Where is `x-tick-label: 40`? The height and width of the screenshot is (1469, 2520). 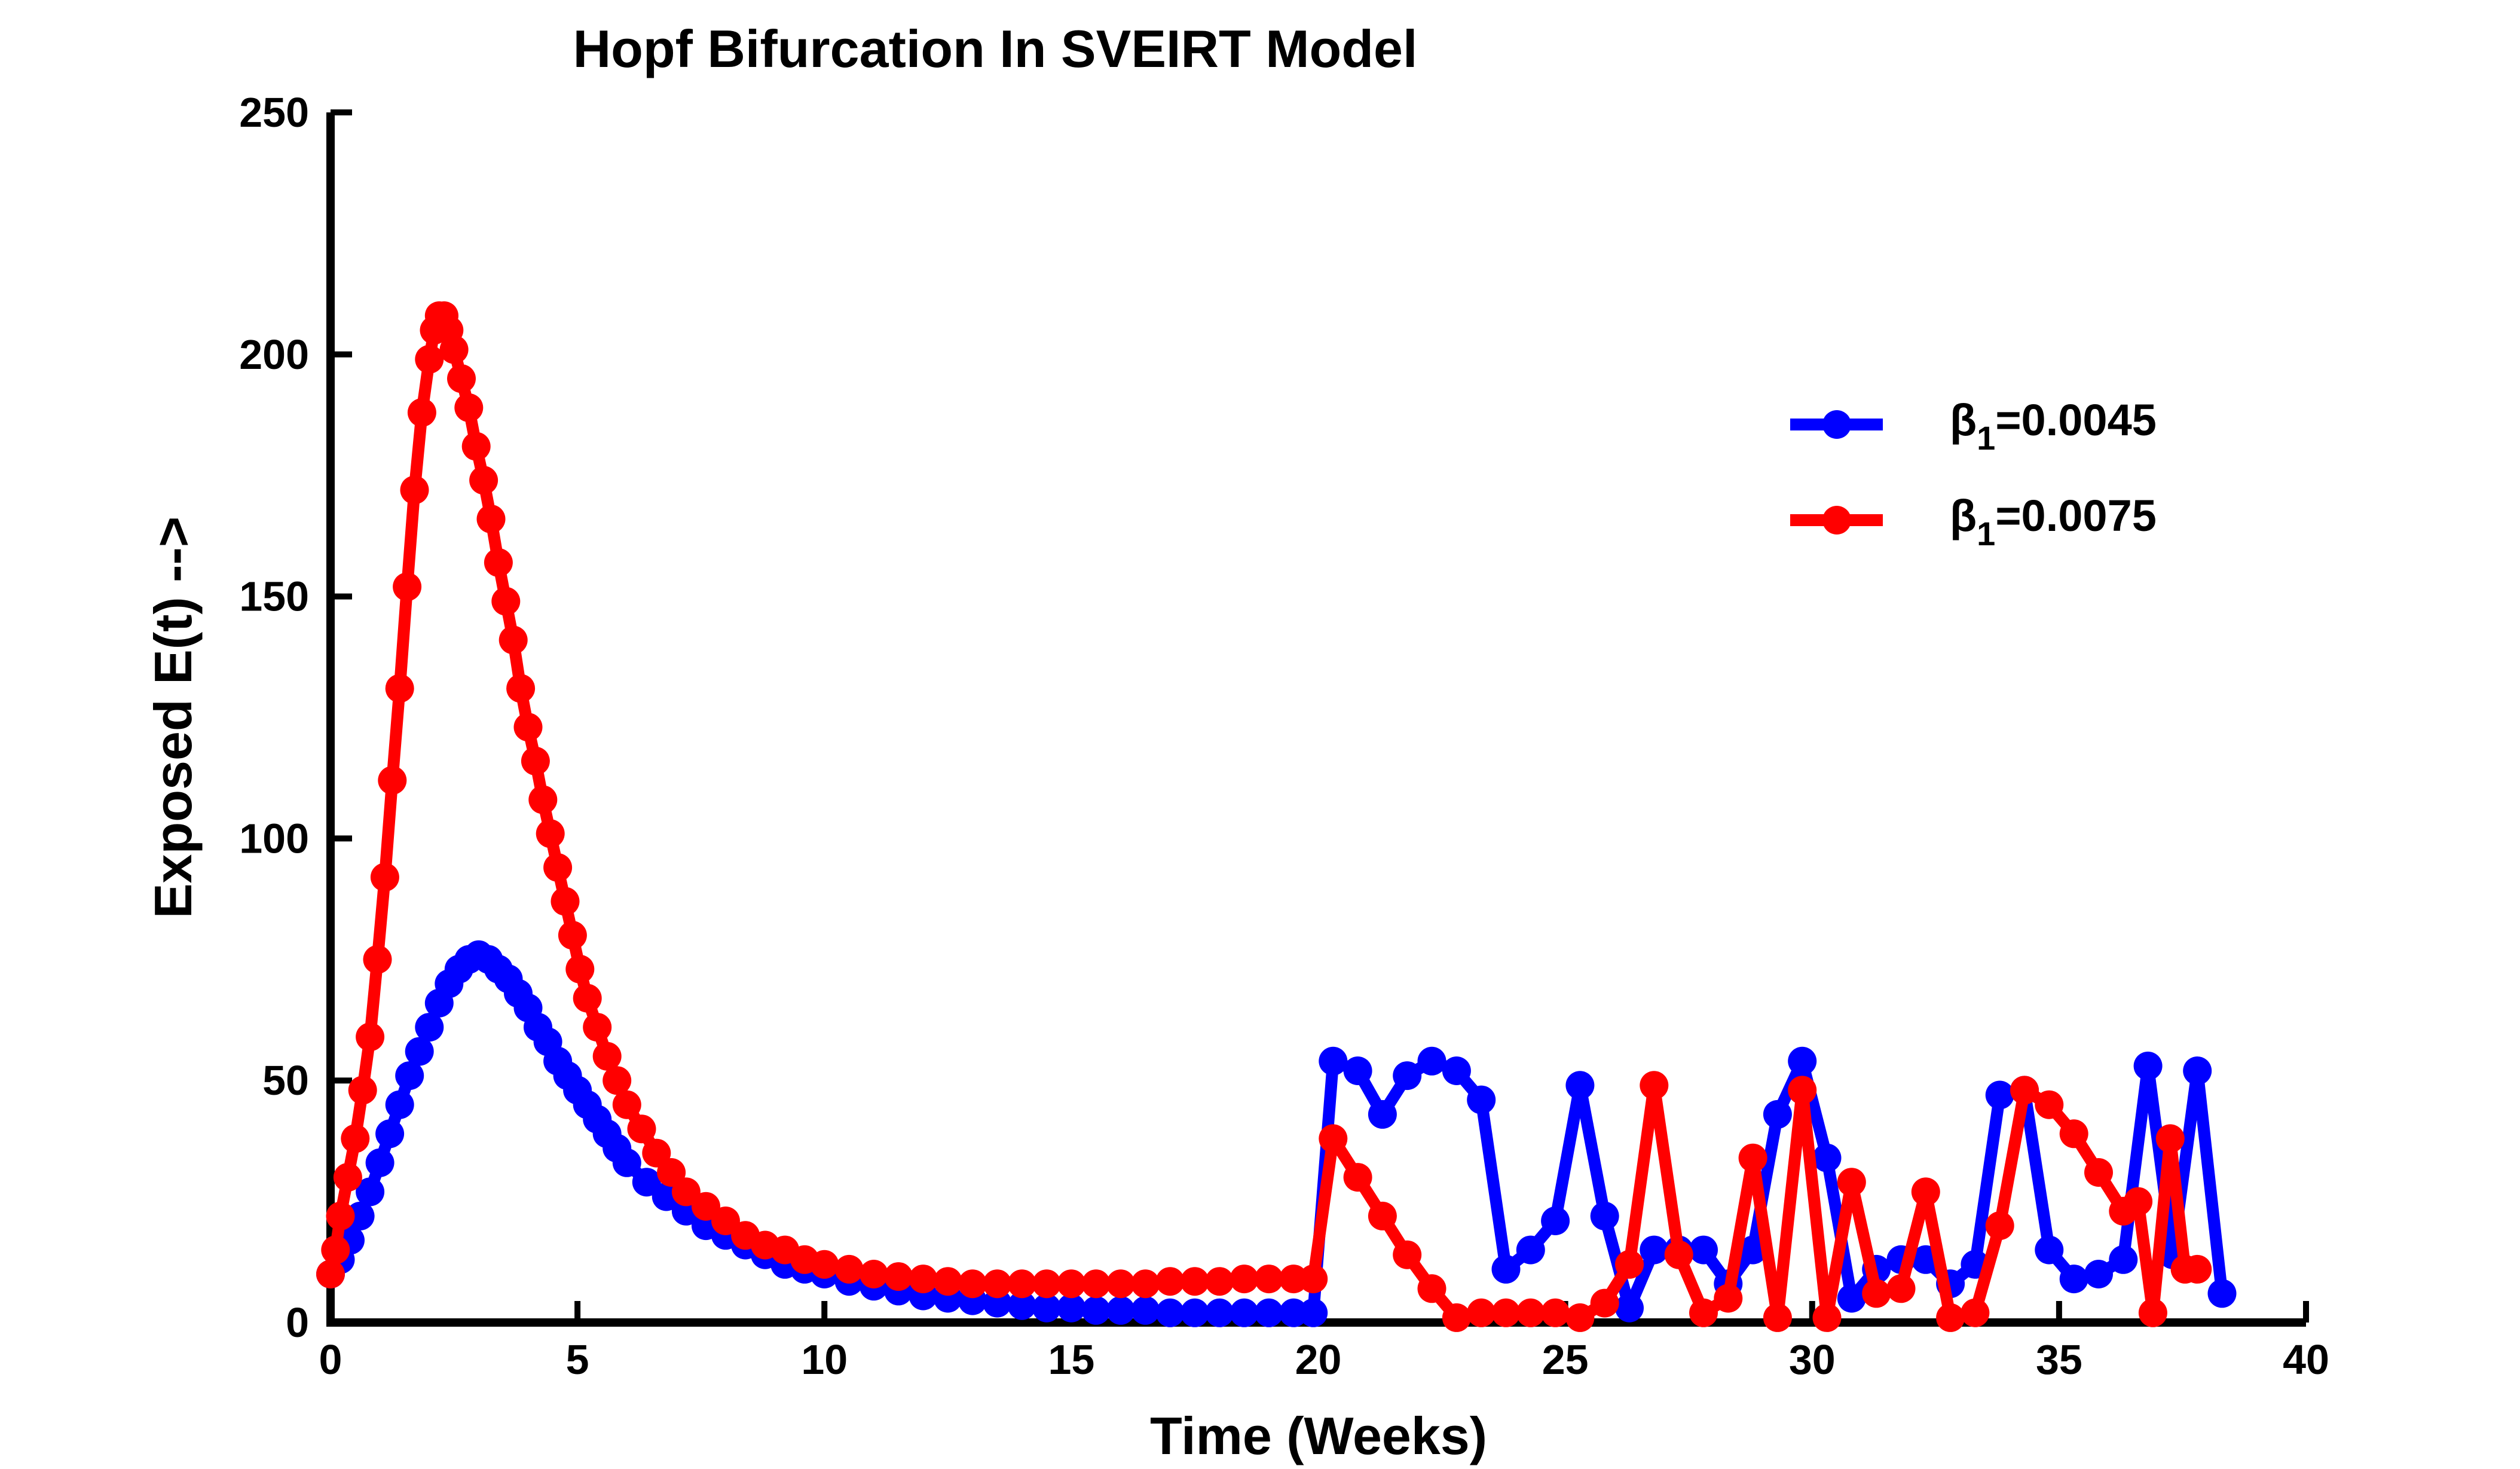 x-tick-label: 40 is located at coordinates (2306, 1359).